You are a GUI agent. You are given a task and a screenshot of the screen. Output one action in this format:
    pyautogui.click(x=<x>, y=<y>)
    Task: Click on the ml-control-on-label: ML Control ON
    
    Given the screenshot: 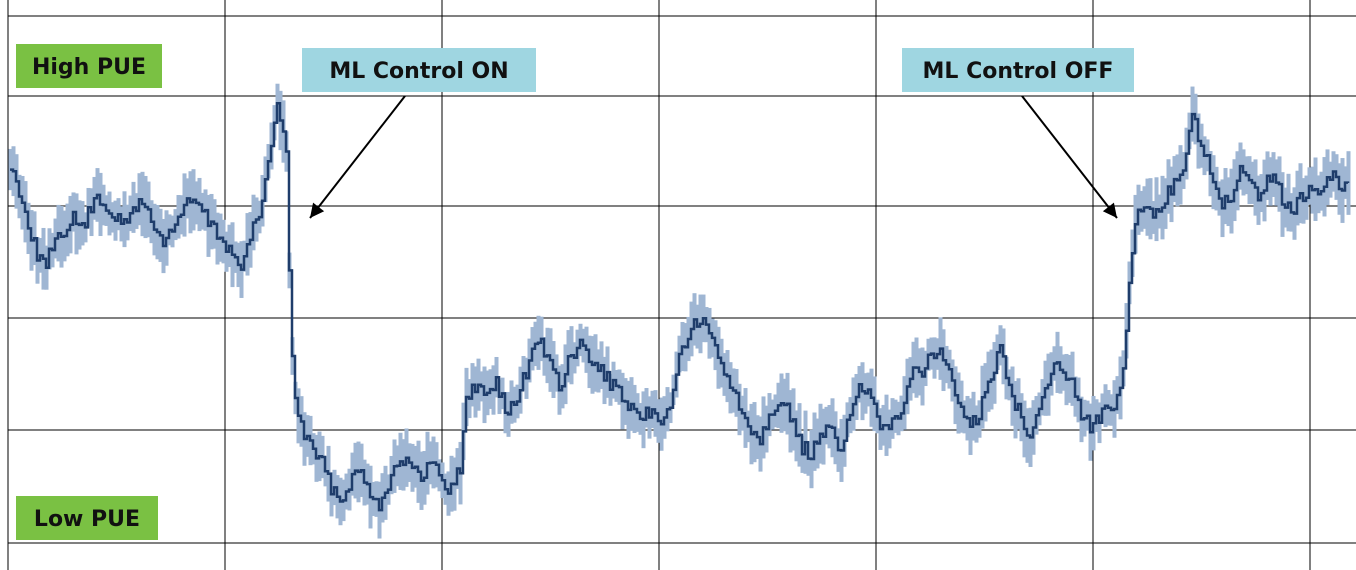 What is the action you would take?
    pyautogui.click(x=419, y=70)
    